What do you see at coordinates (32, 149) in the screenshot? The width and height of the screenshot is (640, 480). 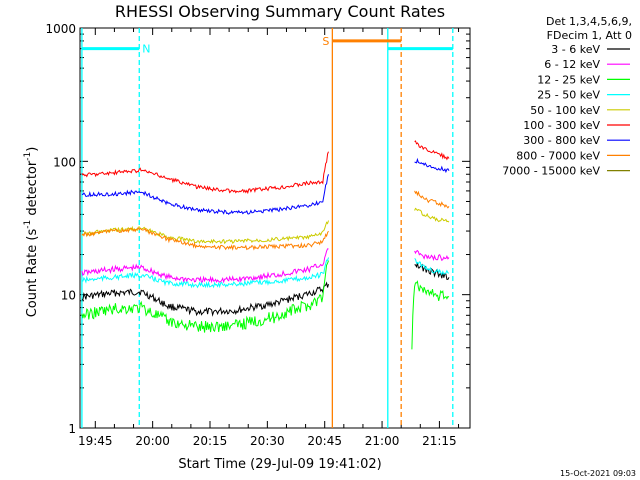 I see `y-axis-label-end: )` at bounding box center [32, 149].